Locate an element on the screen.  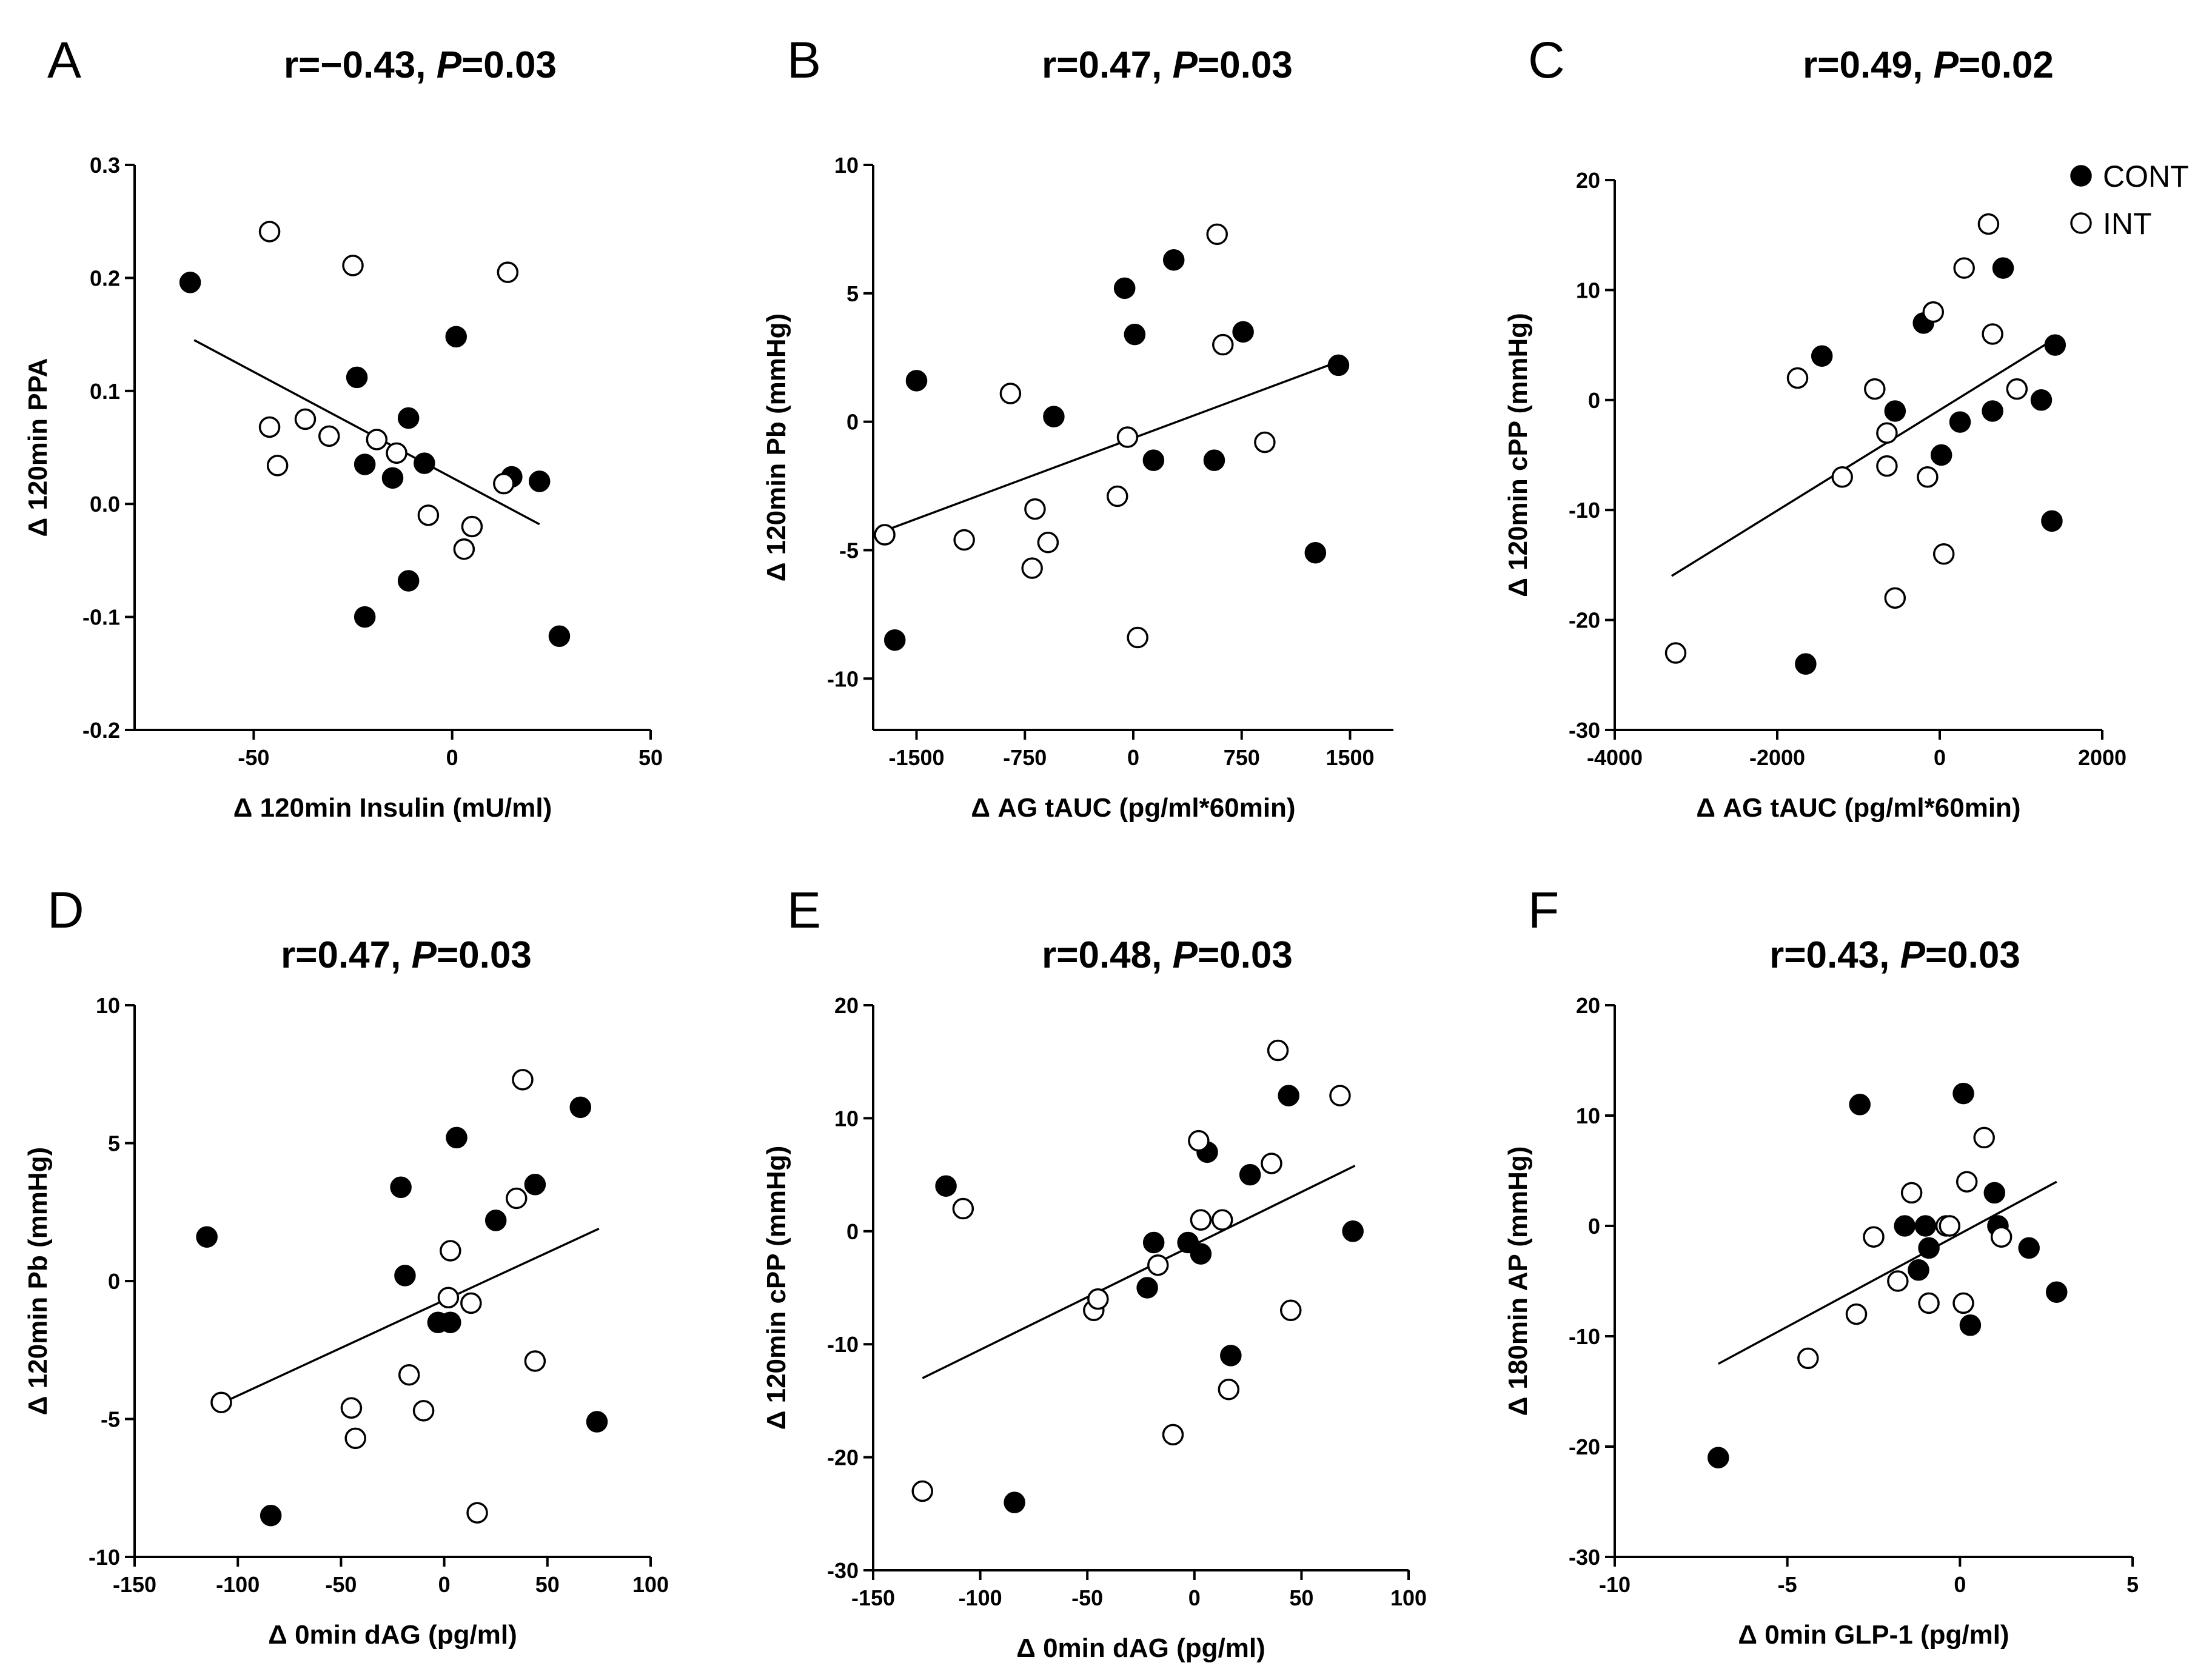
x-tick-label: -50 is located at coordinates (1087, 1597).